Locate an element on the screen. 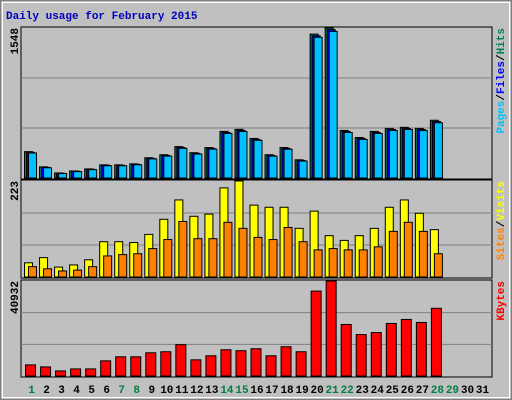 This screenshot has width=512, height=400. legend-entry: KBytes is located at coordinates (502, 301).